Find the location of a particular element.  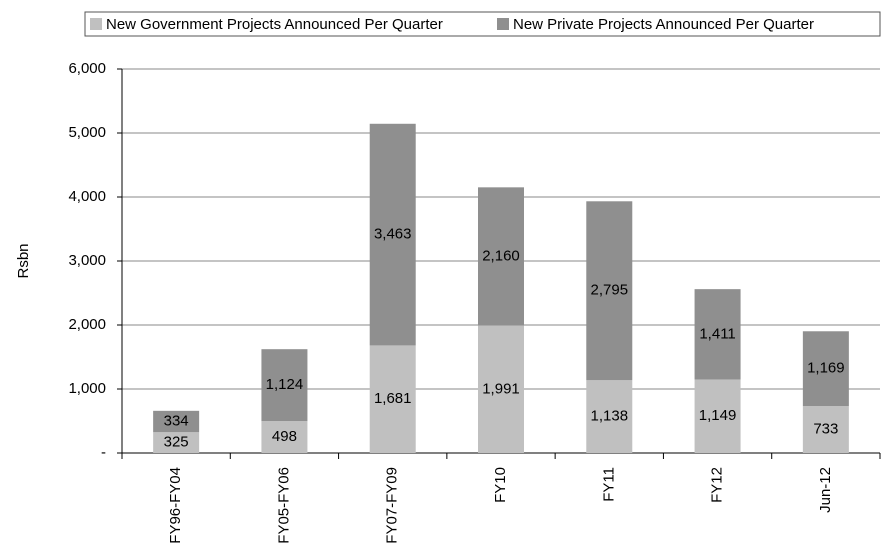

data-label: 2,160 is located at coordinates (501, 255).